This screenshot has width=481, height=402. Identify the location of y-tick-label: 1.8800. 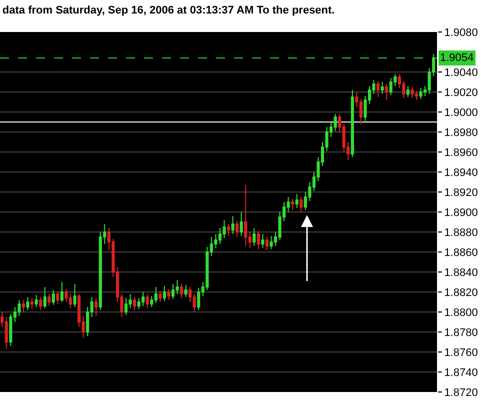
(461, 312).